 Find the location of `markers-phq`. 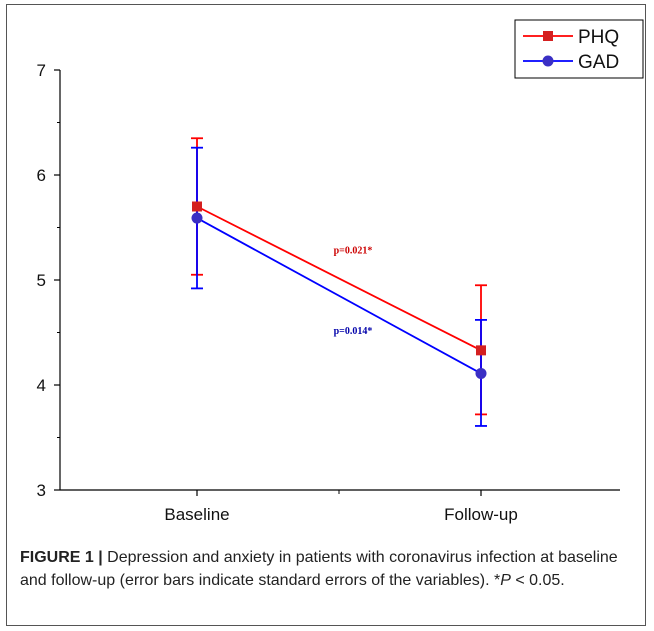

markers-phq is located at coordinates (339, 278).